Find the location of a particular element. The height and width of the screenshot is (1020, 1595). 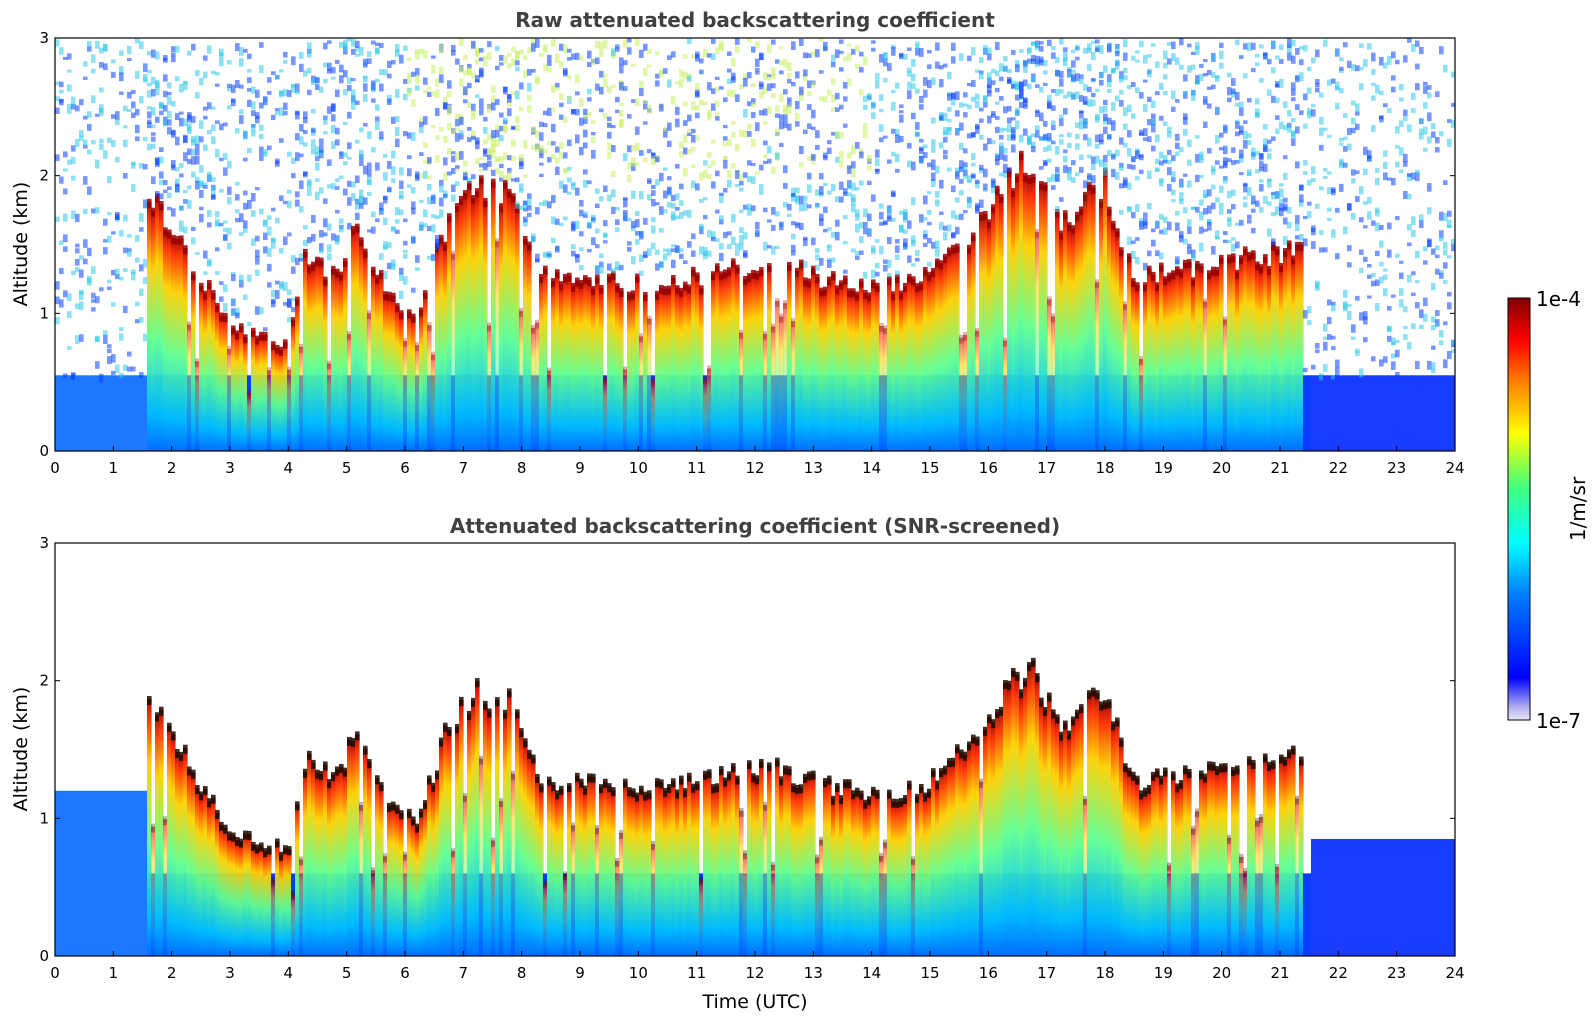

boundary-layer-cell is located at coordinates (1353, 413).